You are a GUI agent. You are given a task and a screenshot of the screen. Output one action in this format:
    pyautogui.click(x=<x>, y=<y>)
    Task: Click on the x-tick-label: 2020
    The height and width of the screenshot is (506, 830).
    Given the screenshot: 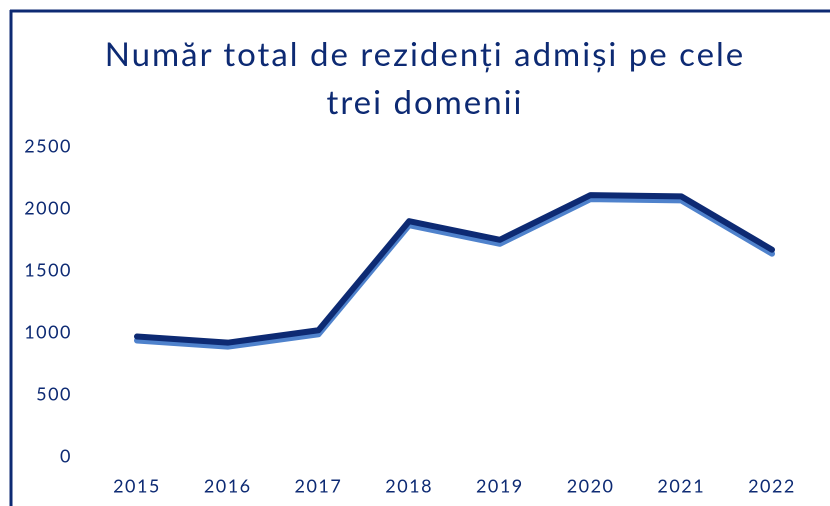 What is the action you would take?
    pyautogui.click(x=591, y=486)
    